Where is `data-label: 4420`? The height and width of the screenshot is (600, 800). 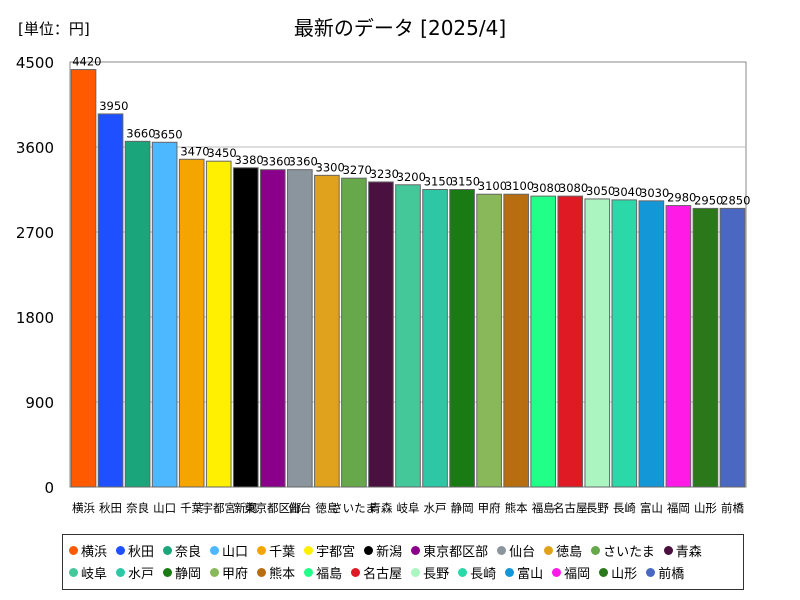
data-label: 4420 is located at coordinates (86, 62).